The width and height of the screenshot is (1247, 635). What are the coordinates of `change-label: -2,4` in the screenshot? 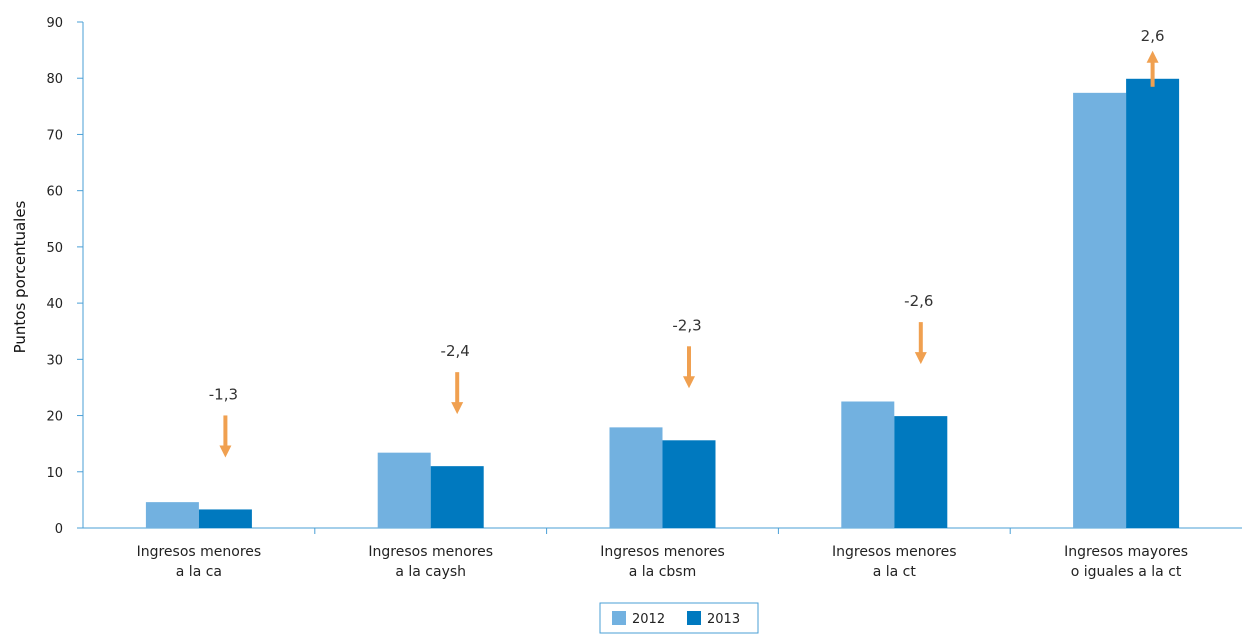 It's located at (455, 351).